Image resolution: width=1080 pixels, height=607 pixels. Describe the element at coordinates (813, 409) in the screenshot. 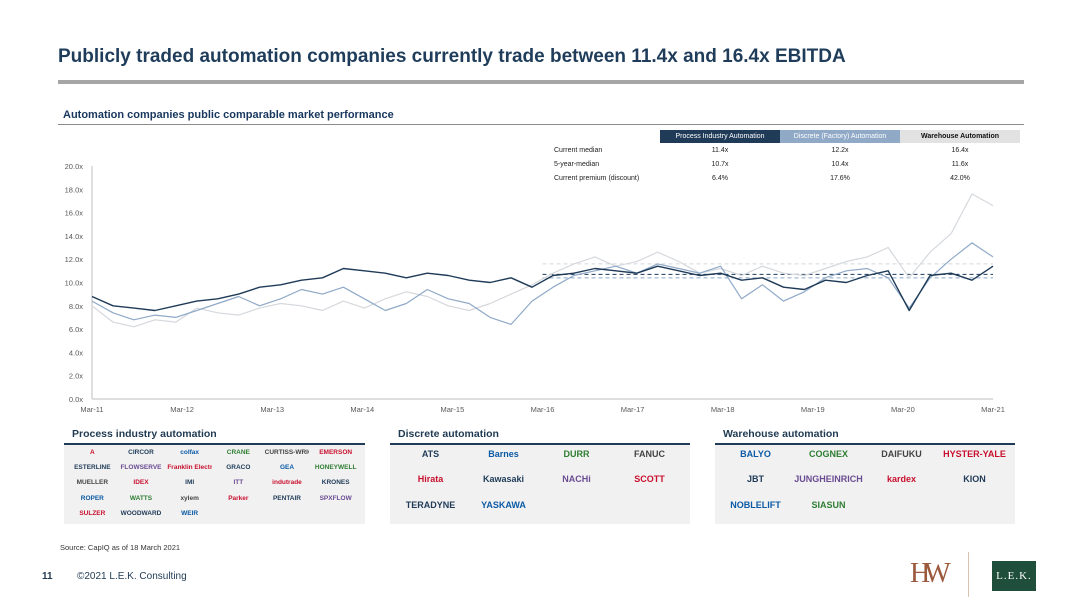

I see `x-tick-label: Mar-19` at that location.